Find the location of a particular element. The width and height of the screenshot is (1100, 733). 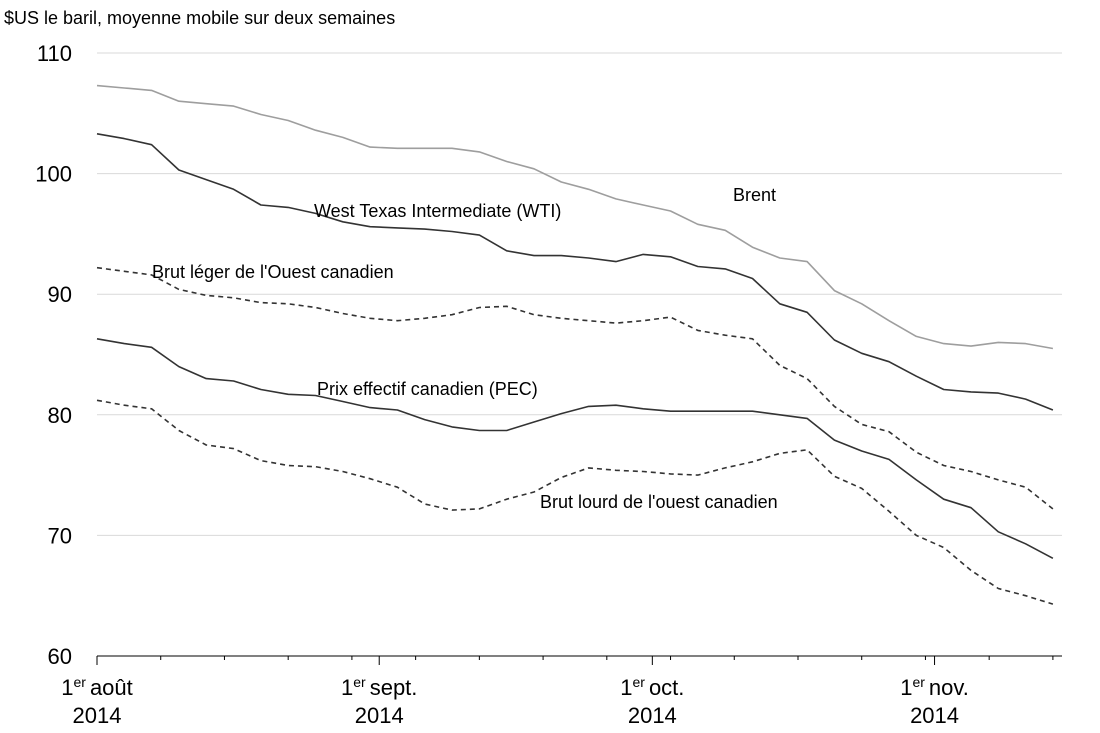

x-tick-label: 1er sept. is located at coordinates (379, 687).